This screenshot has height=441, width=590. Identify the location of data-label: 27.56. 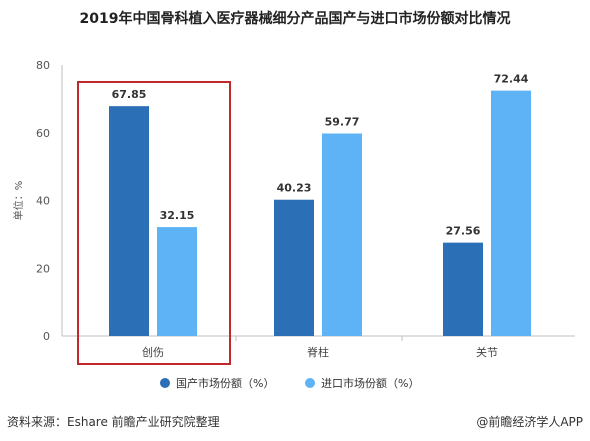
(463, 231).